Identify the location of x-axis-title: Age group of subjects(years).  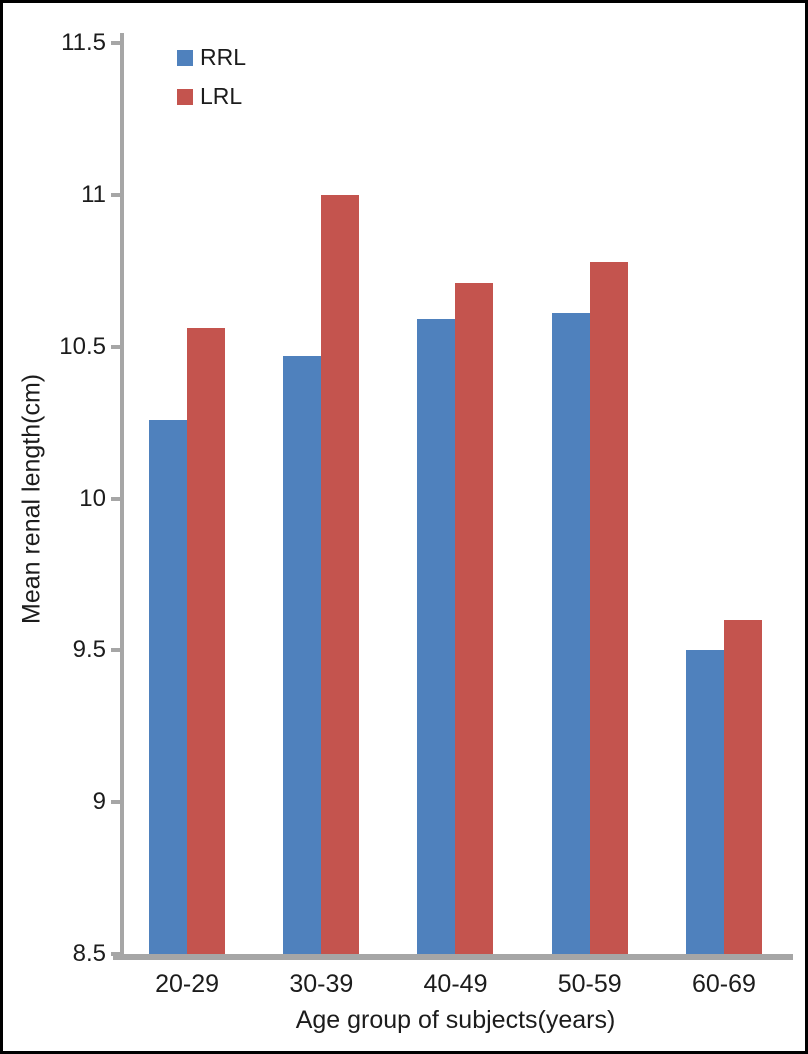
(455, 1020).